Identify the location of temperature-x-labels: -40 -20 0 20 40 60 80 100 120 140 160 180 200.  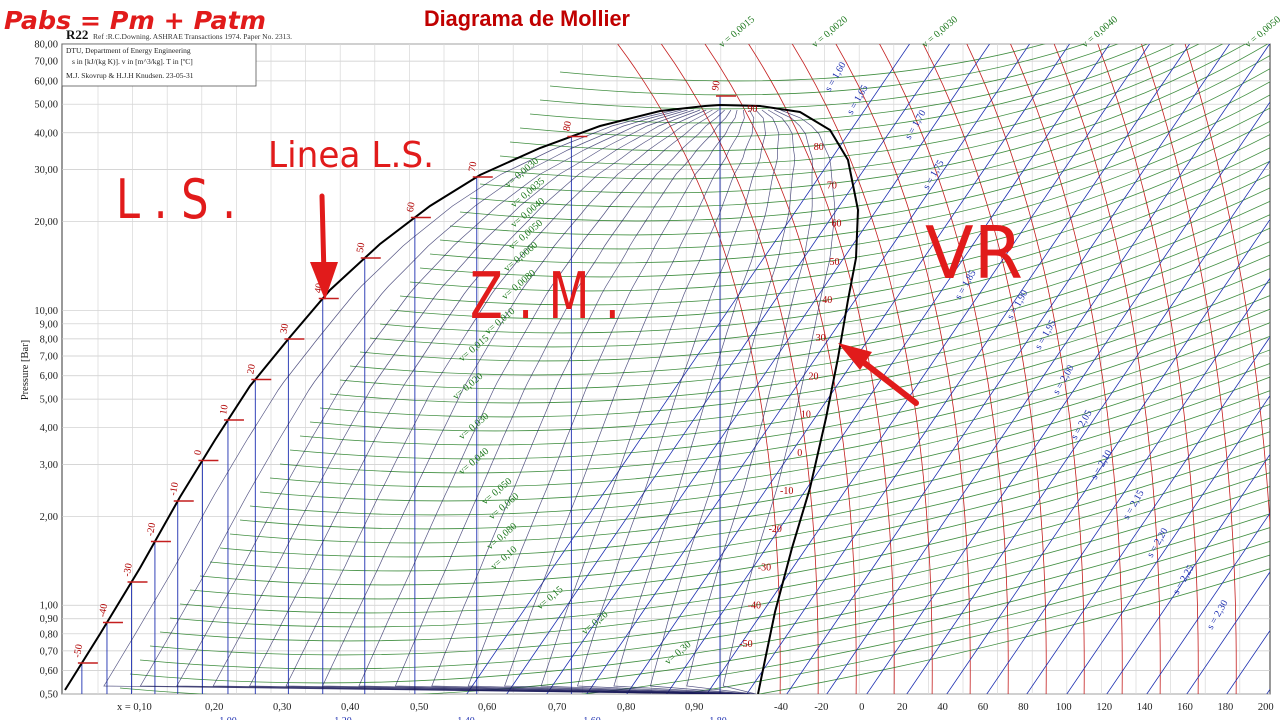
(1024, 707).